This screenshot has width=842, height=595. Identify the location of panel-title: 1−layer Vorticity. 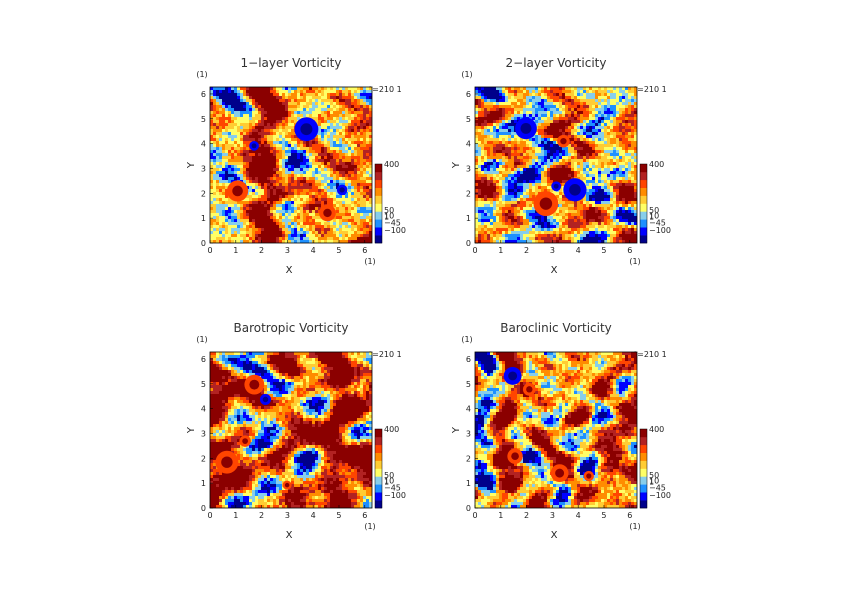
(291, 63).